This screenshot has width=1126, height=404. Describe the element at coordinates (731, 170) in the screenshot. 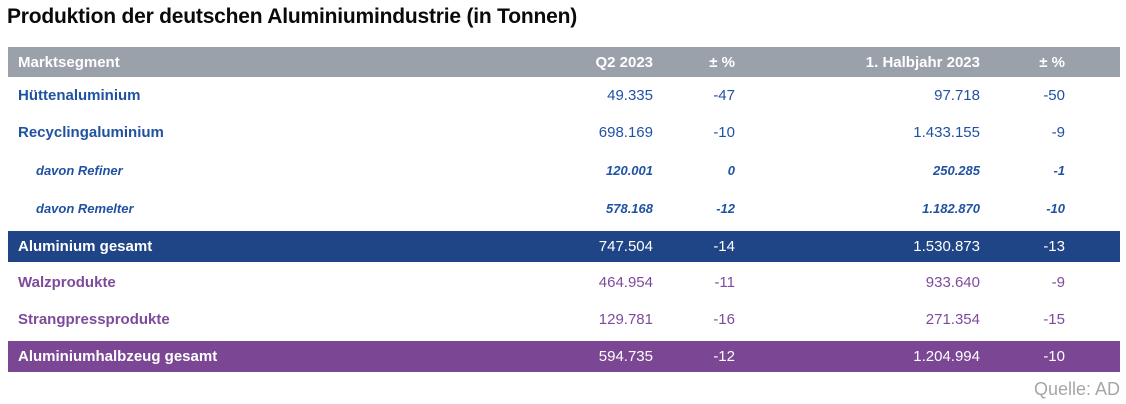

I see `q2-pct-value: 0` at that location.